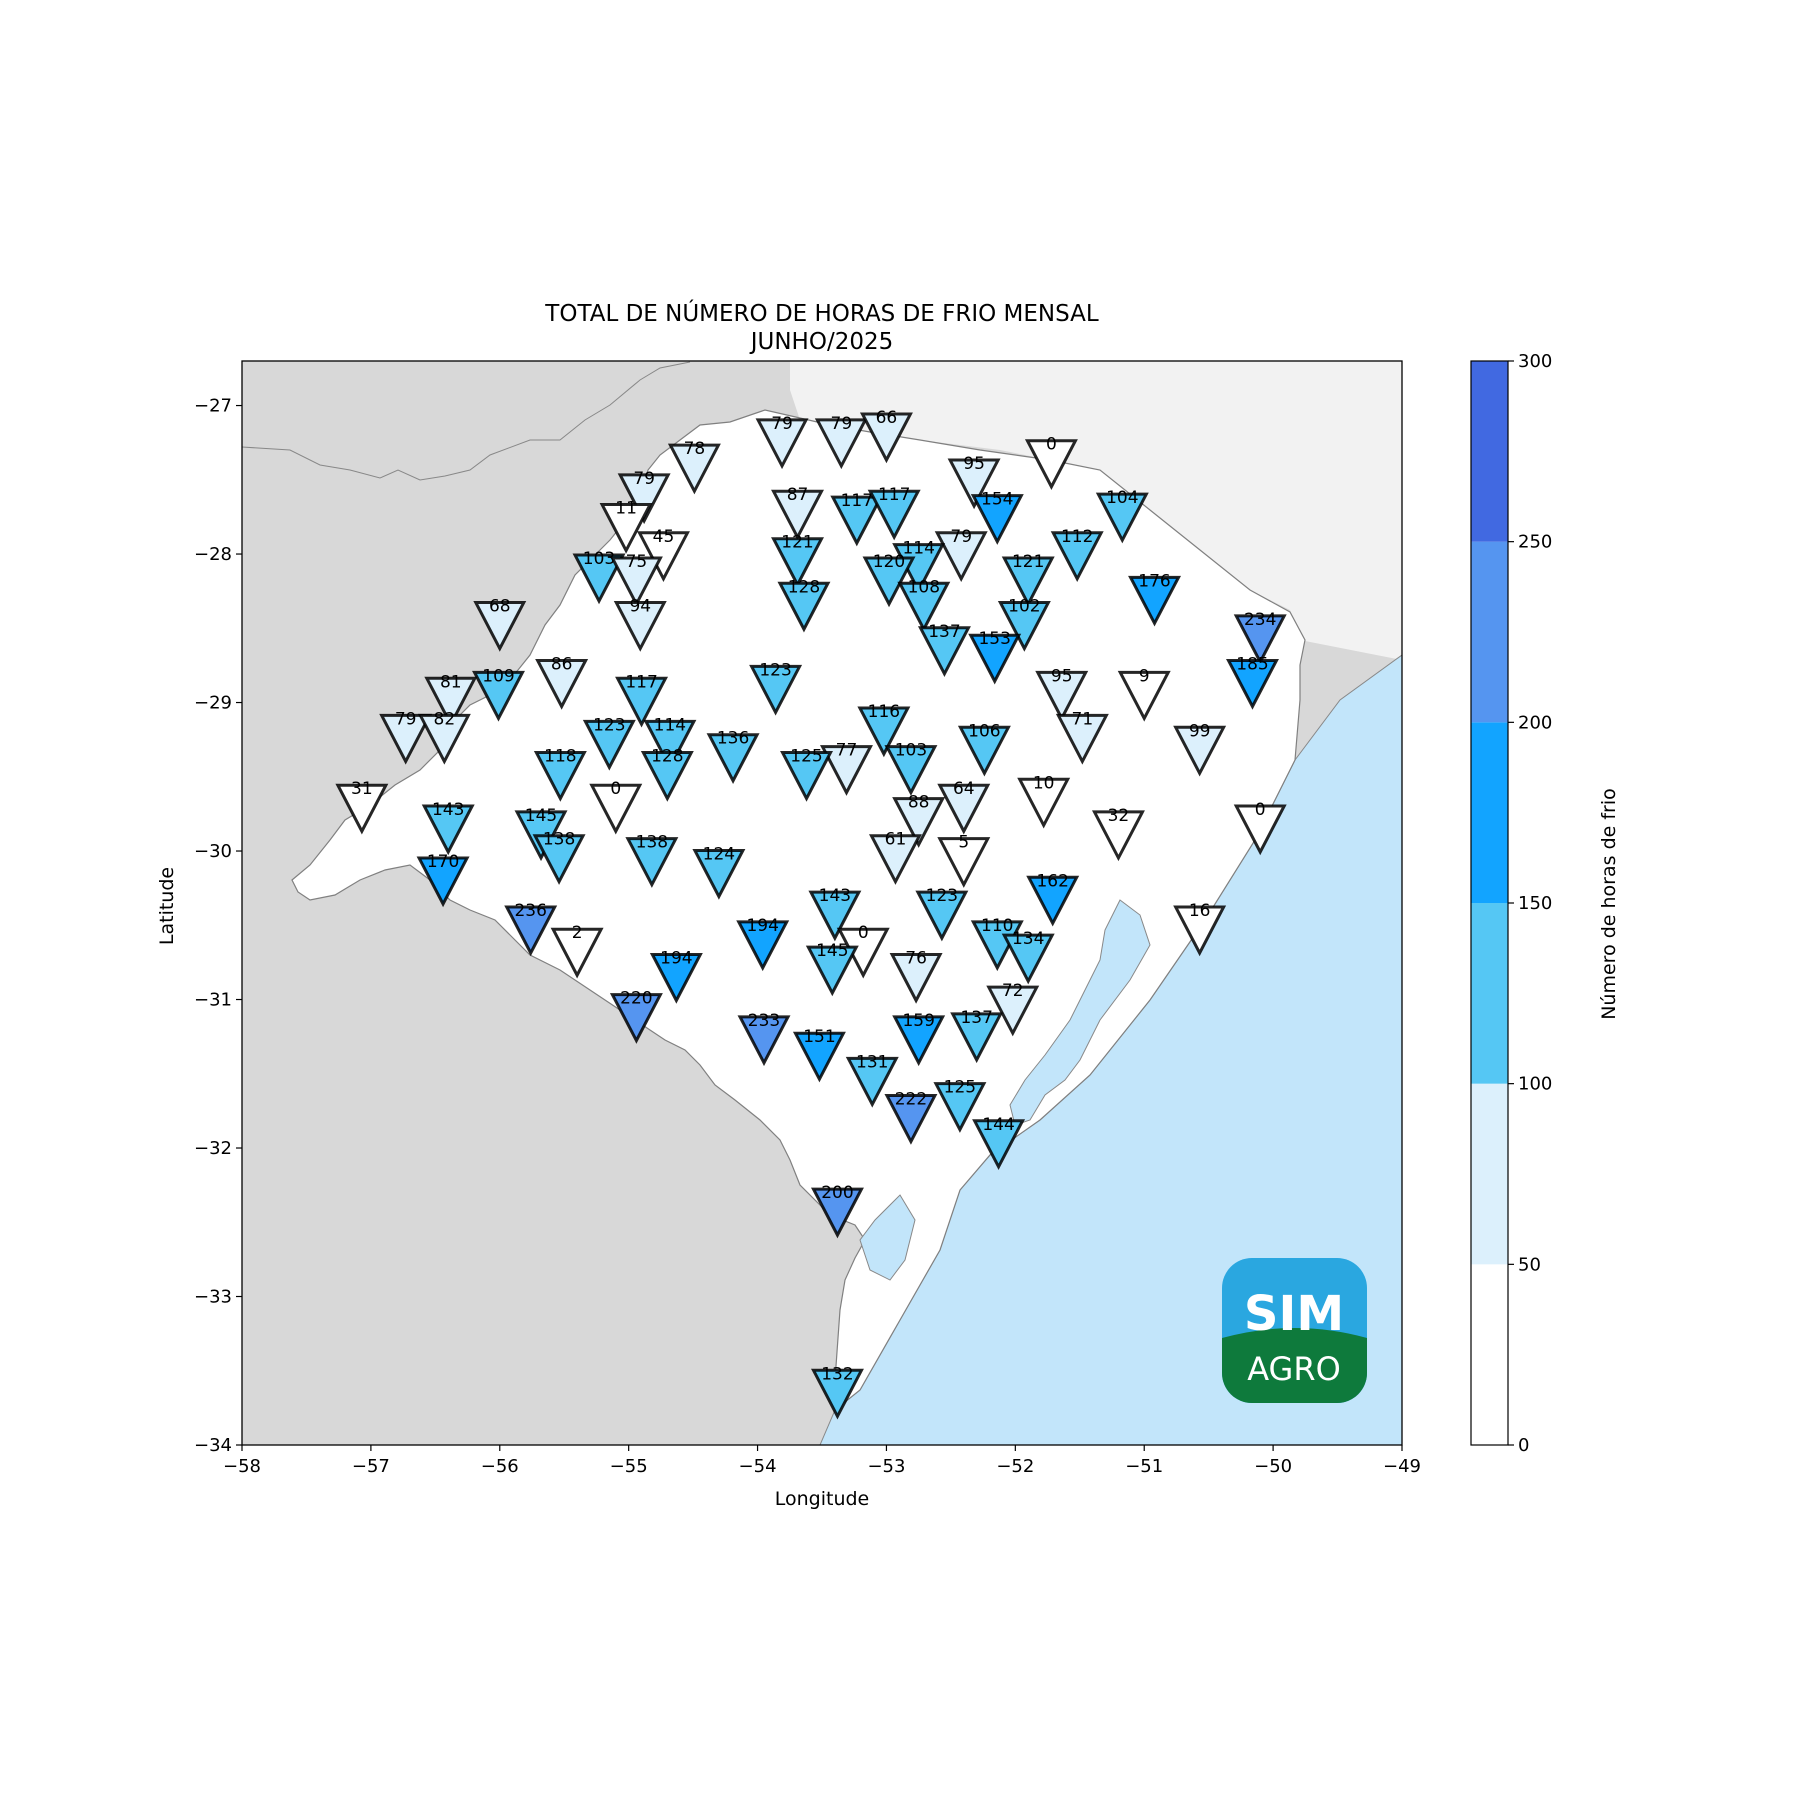 The height and width of the screenshot is (1800, 1800). I want to click on station-marker: 64, so click(964, 807).